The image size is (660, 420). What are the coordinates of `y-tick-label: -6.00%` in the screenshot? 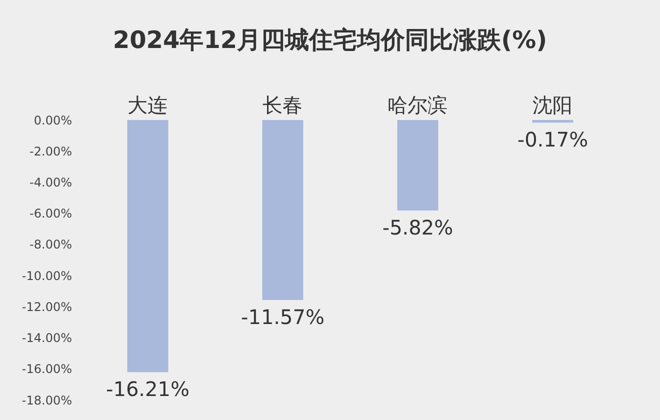 It's located at (51, 213).